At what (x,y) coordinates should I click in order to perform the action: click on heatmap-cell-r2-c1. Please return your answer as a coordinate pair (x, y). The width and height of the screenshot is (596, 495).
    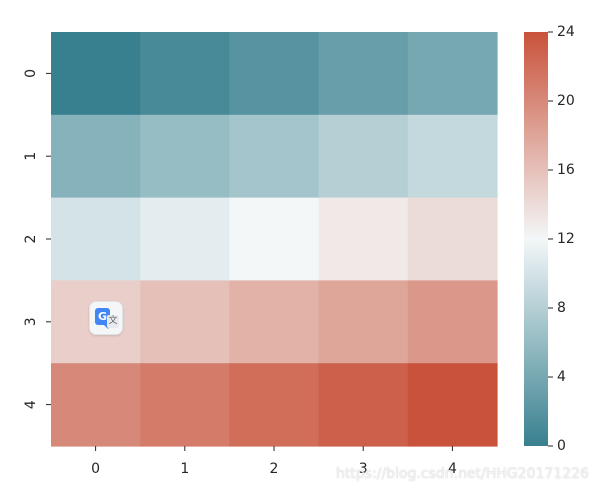
    Looking at the image, I should click on (185, 239).